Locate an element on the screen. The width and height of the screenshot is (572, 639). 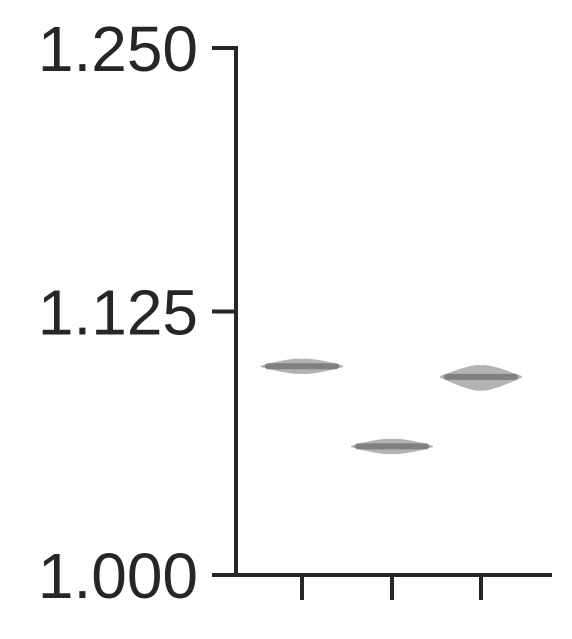
y-tick-label: 1.250 is located at coordinates (118, 49).